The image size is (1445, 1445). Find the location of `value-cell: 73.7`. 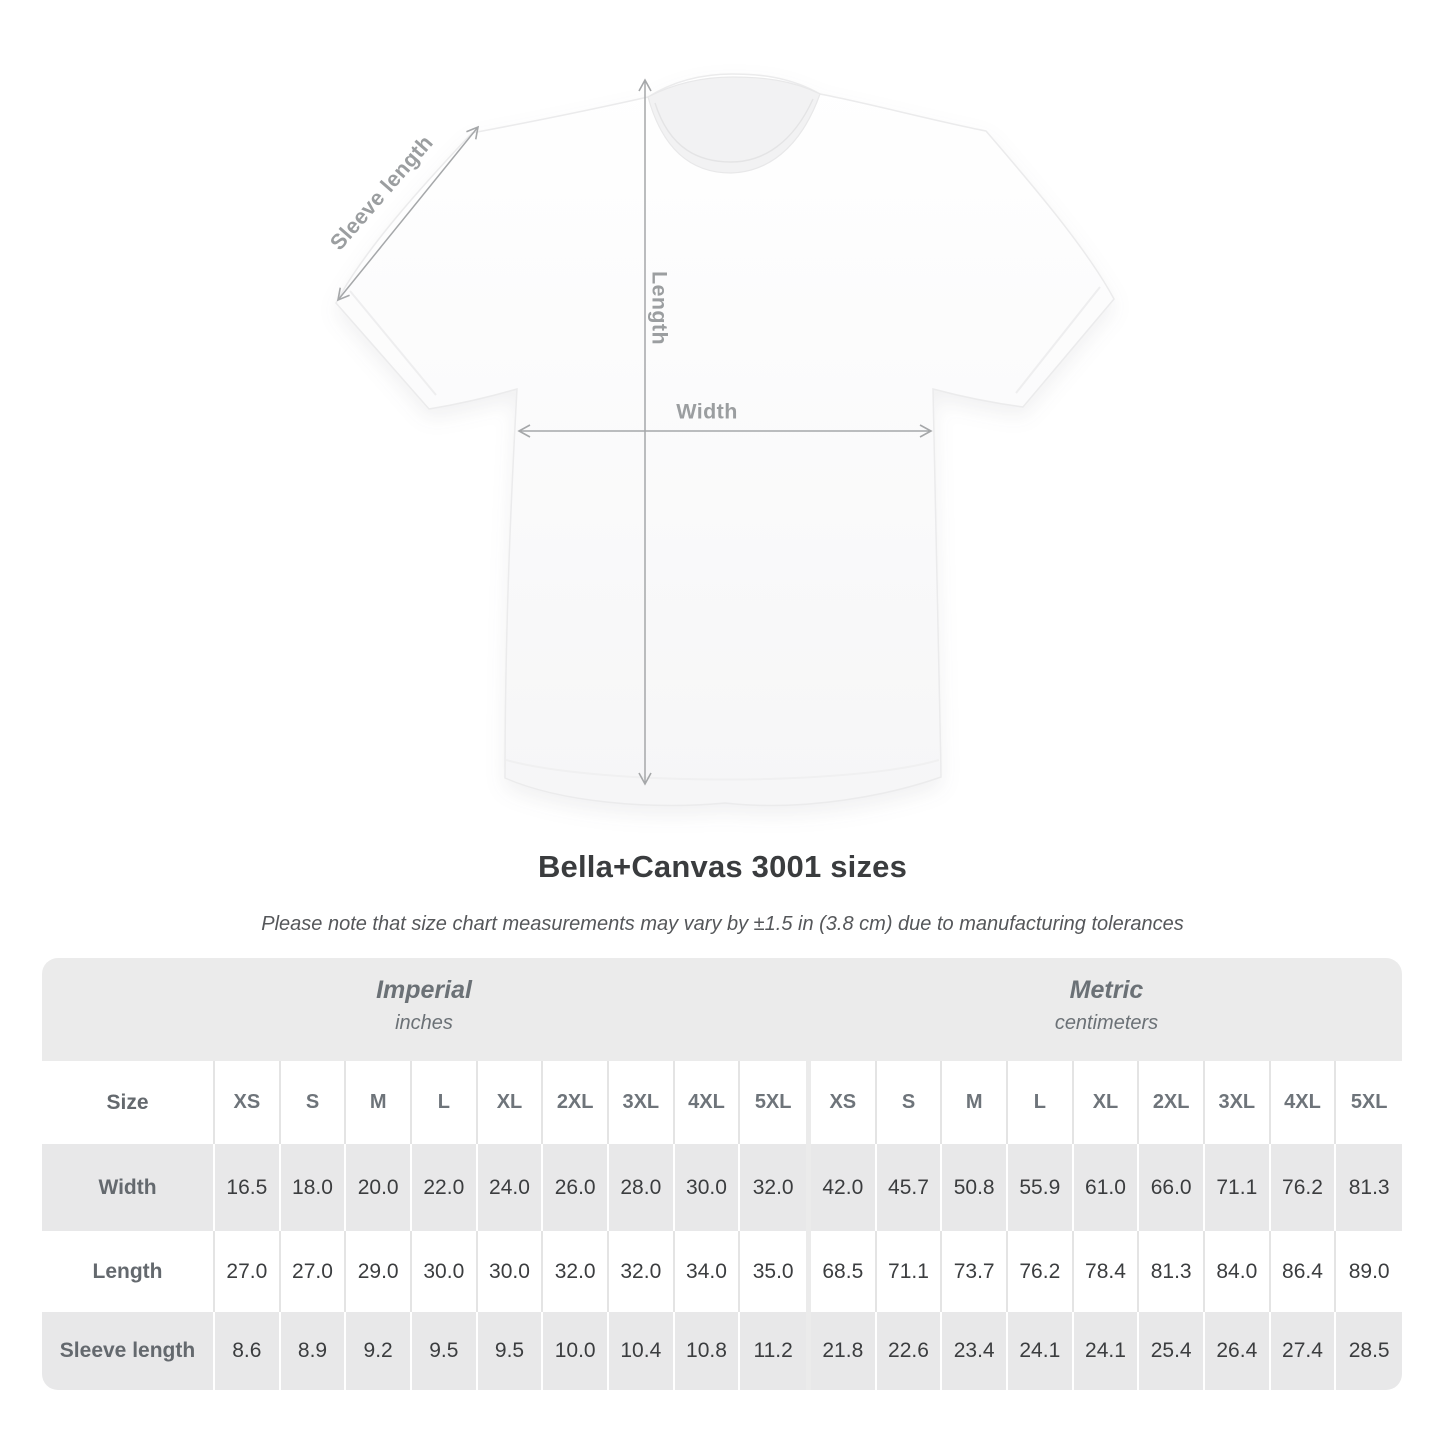

value-cell: 73.7 is located at coordinates (975, 1271).